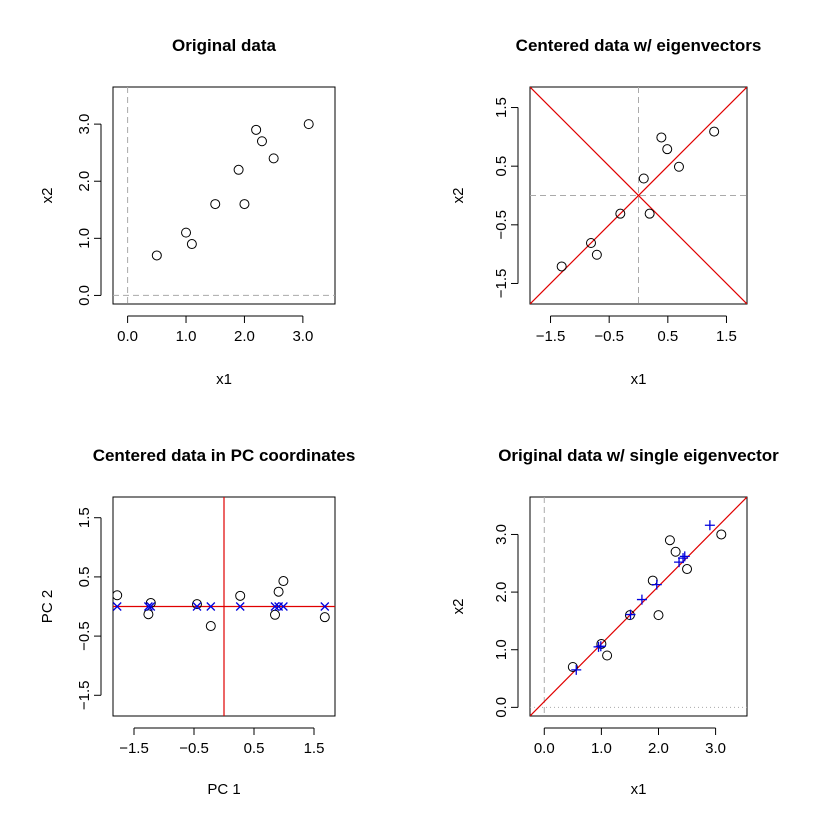  What do you see at coordinates (638, 455) in the screenshot?
I see `chart-title: Original data w/ single eigenvector` at bounding box center [638, 455].